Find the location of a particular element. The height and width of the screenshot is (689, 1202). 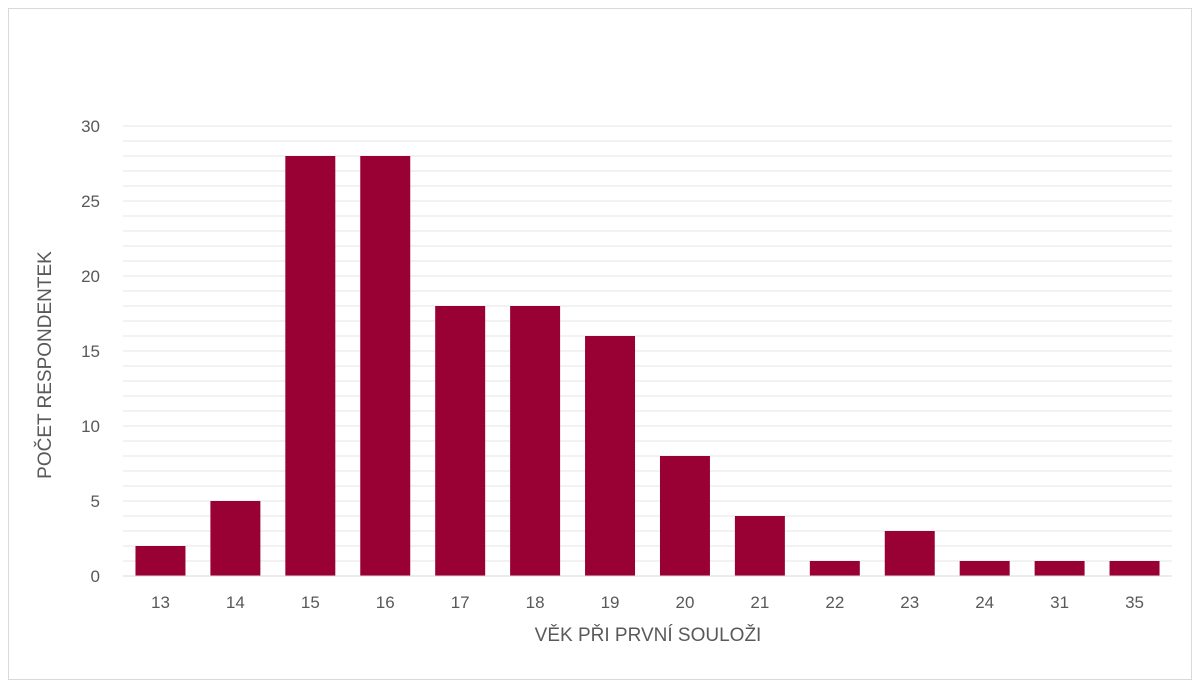

x-tick-label: 13 is located at coordinates (160, 602).